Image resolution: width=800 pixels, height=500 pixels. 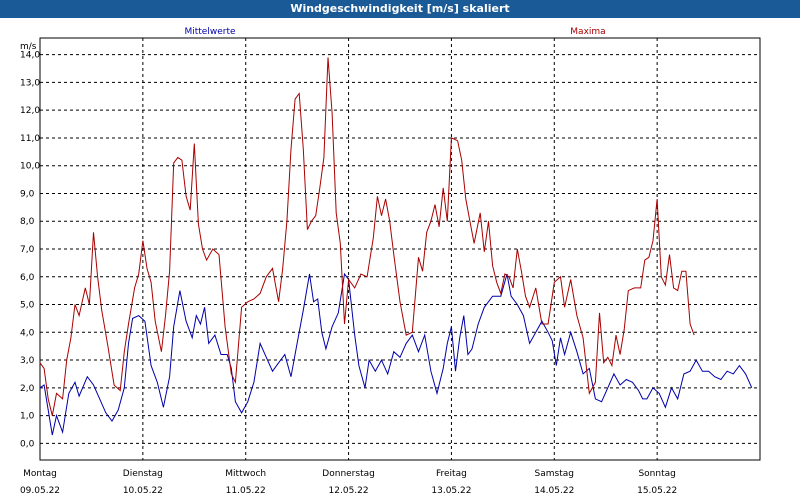 I want to click on y-tick-label: 14,0, so click(x=30, y=56).